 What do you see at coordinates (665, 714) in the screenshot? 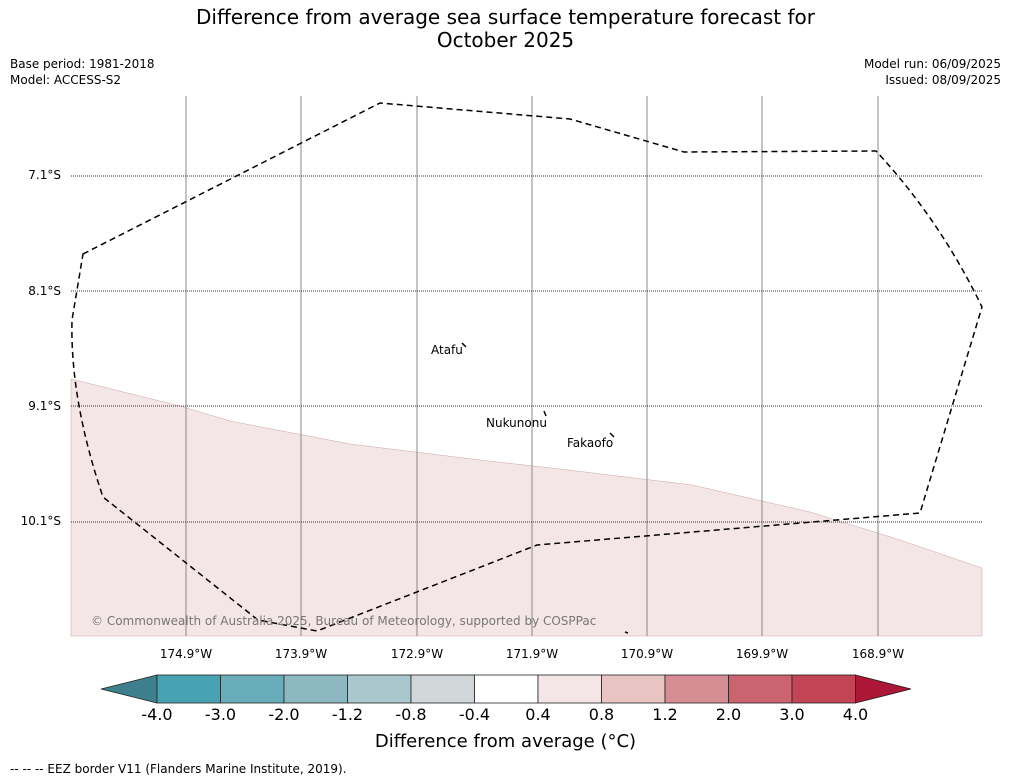
I see `colorbar-tick-label: 1.2` at bounding box center [665, 714].